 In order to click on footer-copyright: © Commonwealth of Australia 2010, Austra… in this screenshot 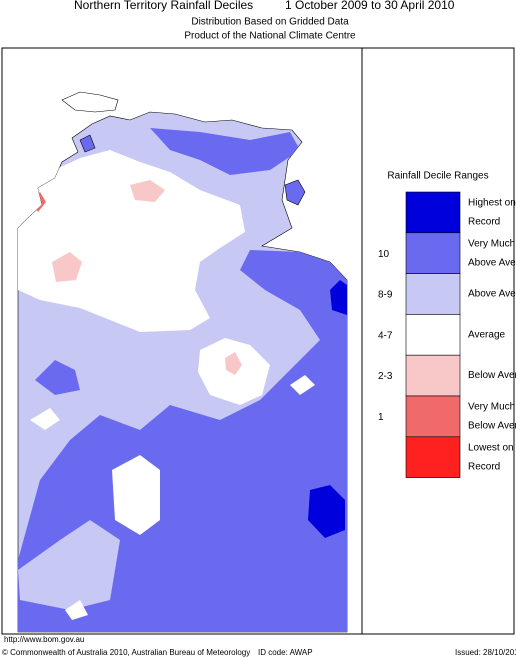, I will do `click(126, 652)`.